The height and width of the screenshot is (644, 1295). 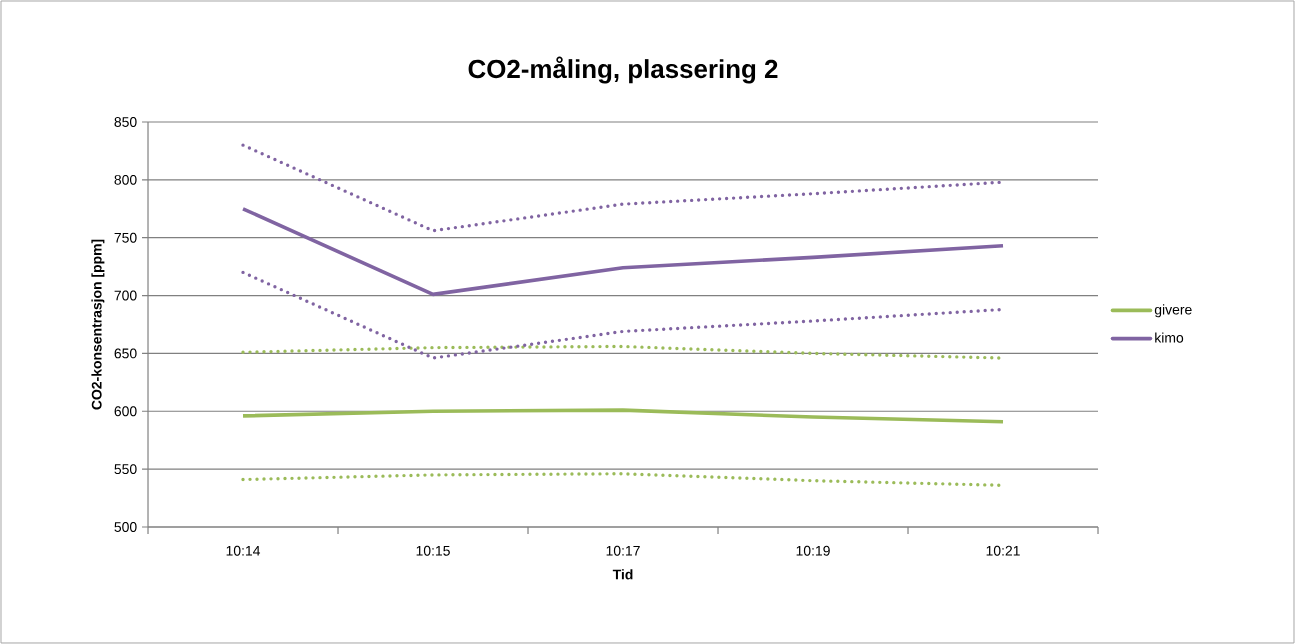 What do you see at coordinates (623, 70) in the screenshot?
I see `chart-title: CO2-måling, plassering 2` at bounding box center [623, 70].